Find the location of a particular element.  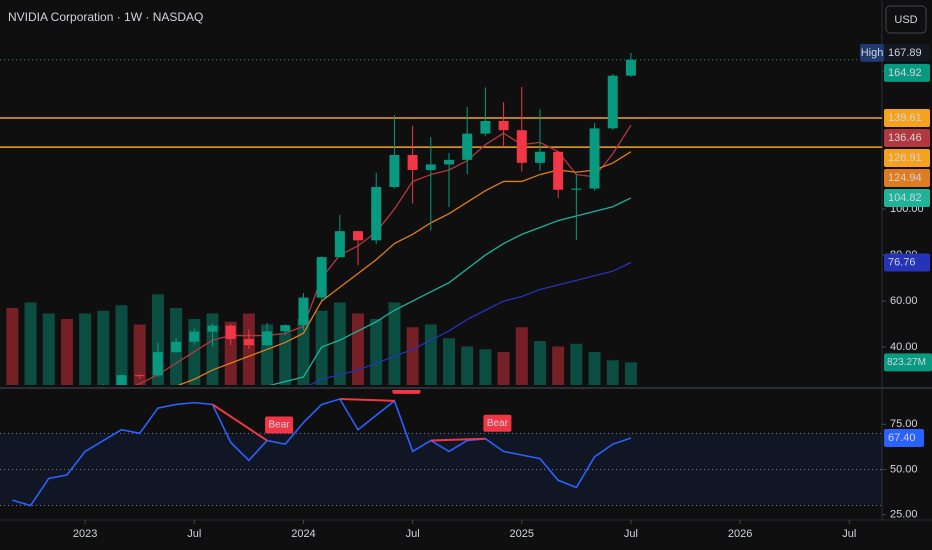

x-tick-label: 2023 is located at coordinates (85, 534).